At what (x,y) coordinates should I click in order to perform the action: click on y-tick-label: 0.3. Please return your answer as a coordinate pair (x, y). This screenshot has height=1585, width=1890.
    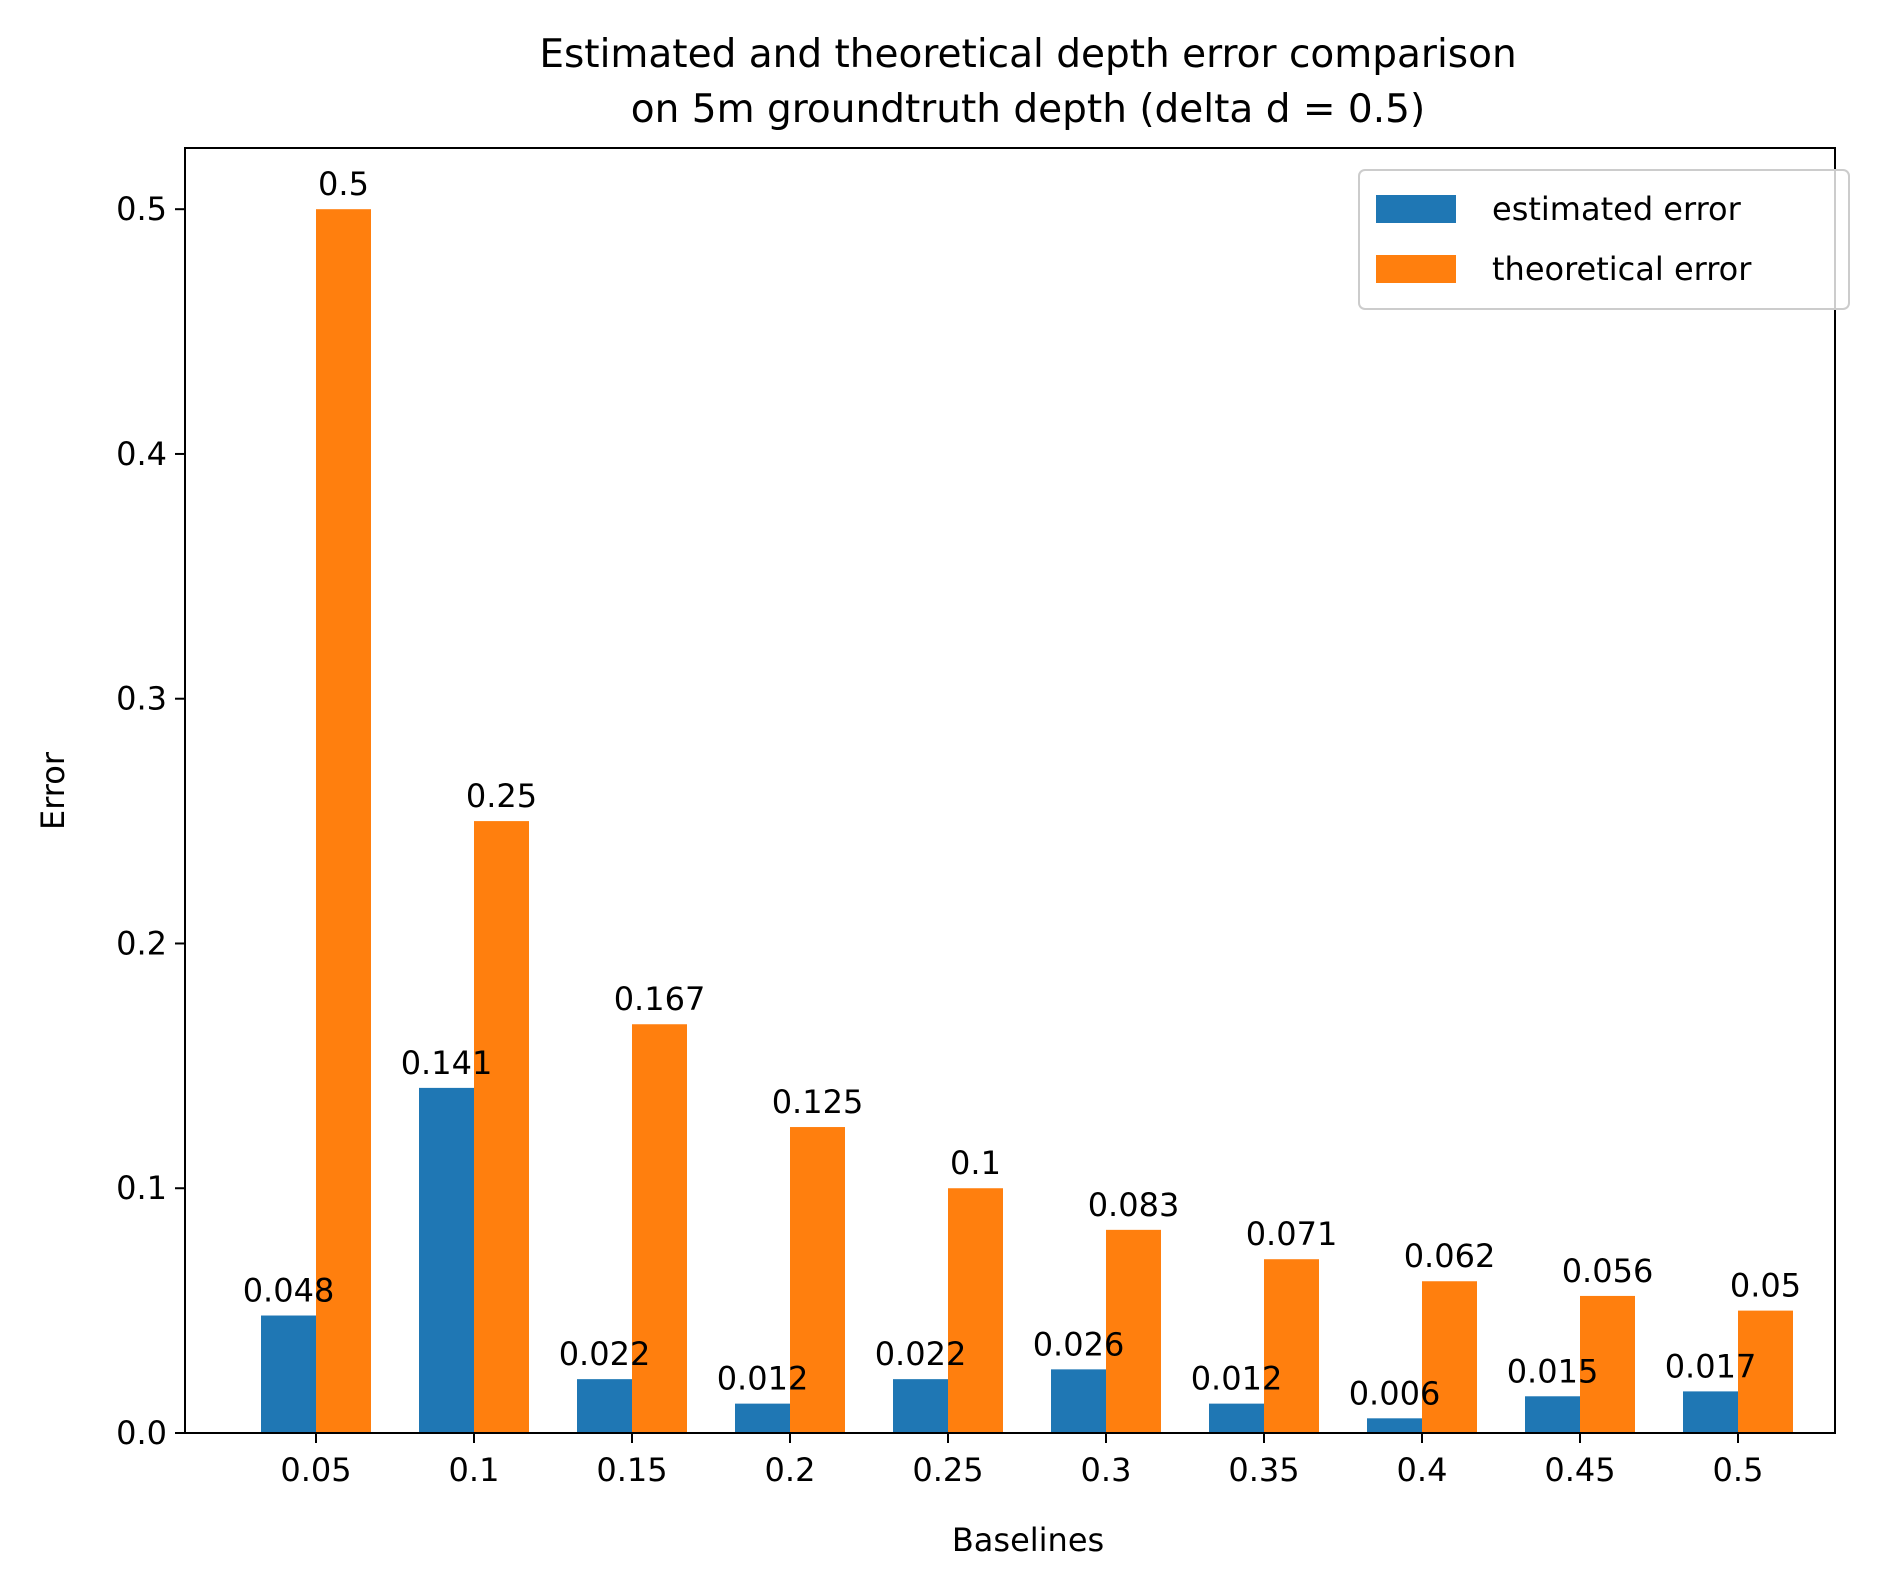
    Looking at the image, I should click on (141, 699).